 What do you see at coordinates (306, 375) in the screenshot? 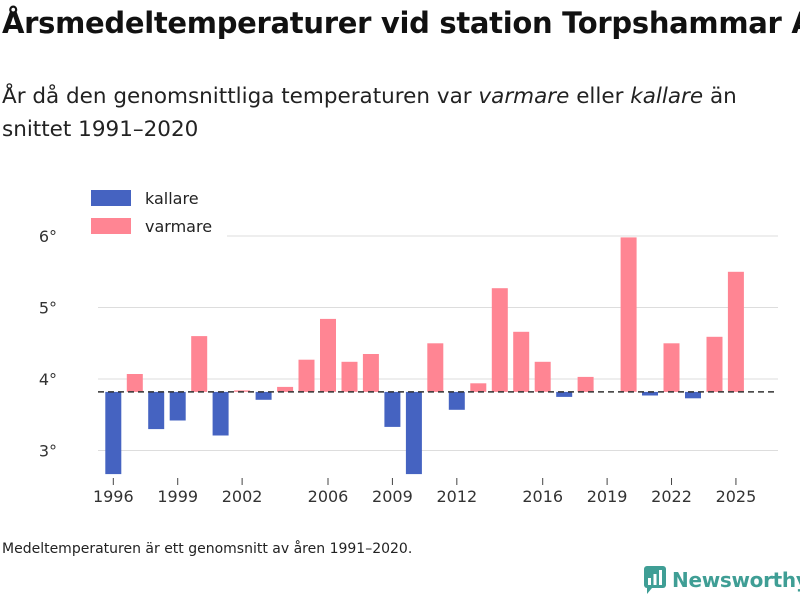
I see `bar-2005` at bounding box center [306, 375].